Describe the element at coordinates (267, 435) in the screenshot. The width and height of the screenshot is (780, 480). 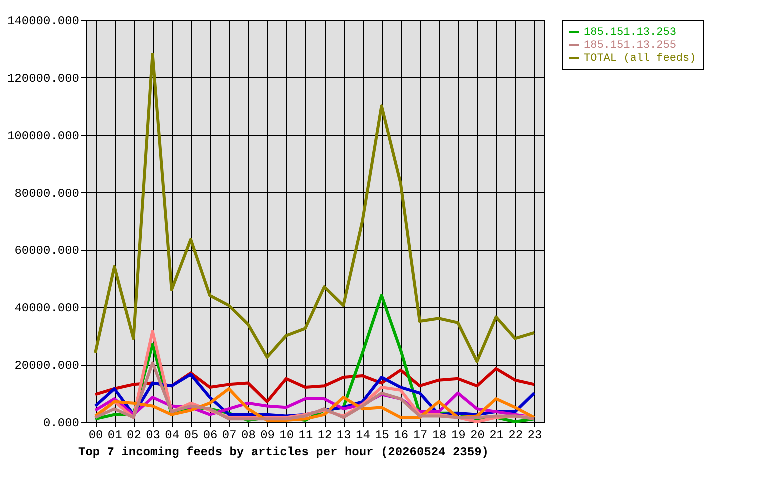
I see `x-tick-label: 09` at that location.